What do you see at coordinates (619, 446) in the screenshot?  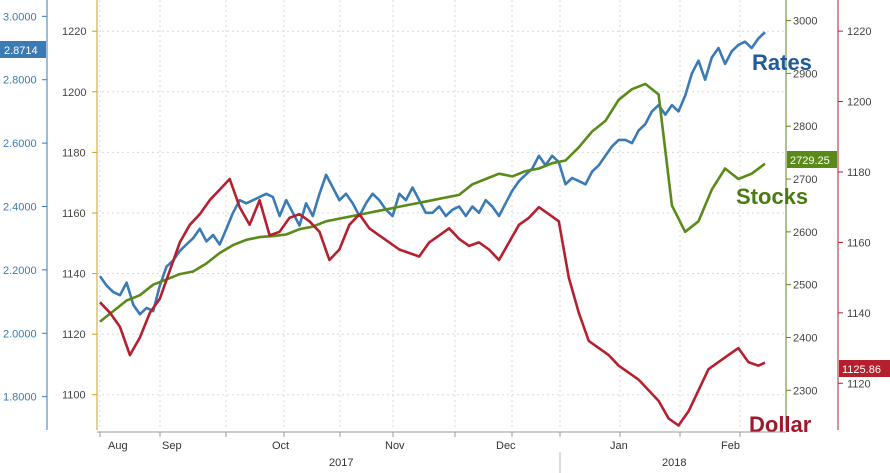 I see `x-tick-label: Jan` at bounding box center [619, 446].